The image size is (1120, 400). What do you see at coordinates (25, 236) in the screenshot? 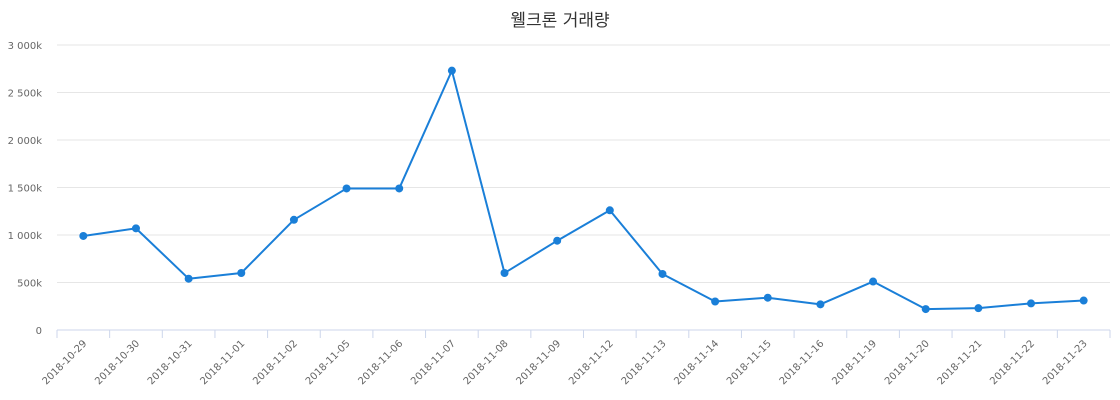
I see `y-tick-label: 1 000k` at bounding box center [25, 236].